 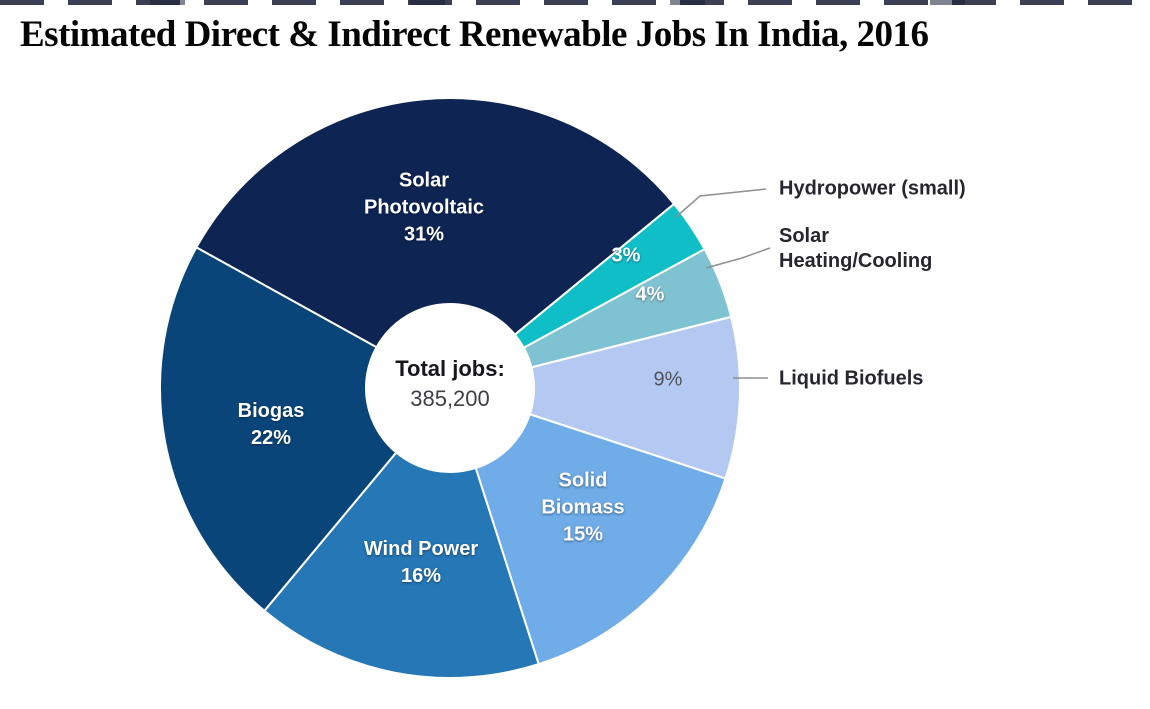 What do you see at coordinates (435, 223) in the screenshot?
I see `pie-slice-solar-photovoltaic` at bounding box center [435, 223].